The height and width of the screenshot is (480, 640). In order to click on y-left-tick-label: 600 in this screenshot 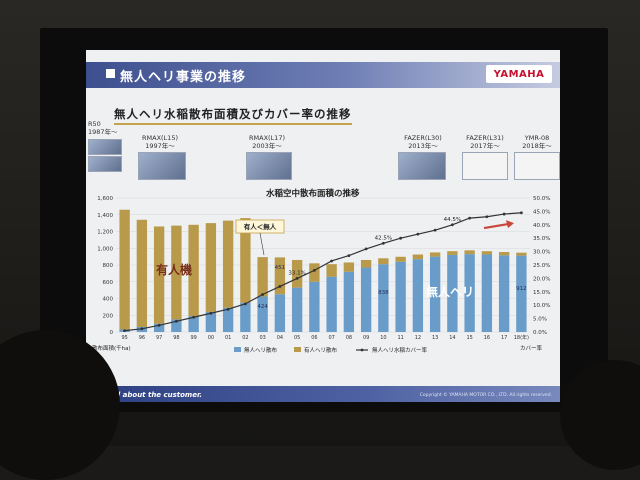, I will do `click(108, 283)`.